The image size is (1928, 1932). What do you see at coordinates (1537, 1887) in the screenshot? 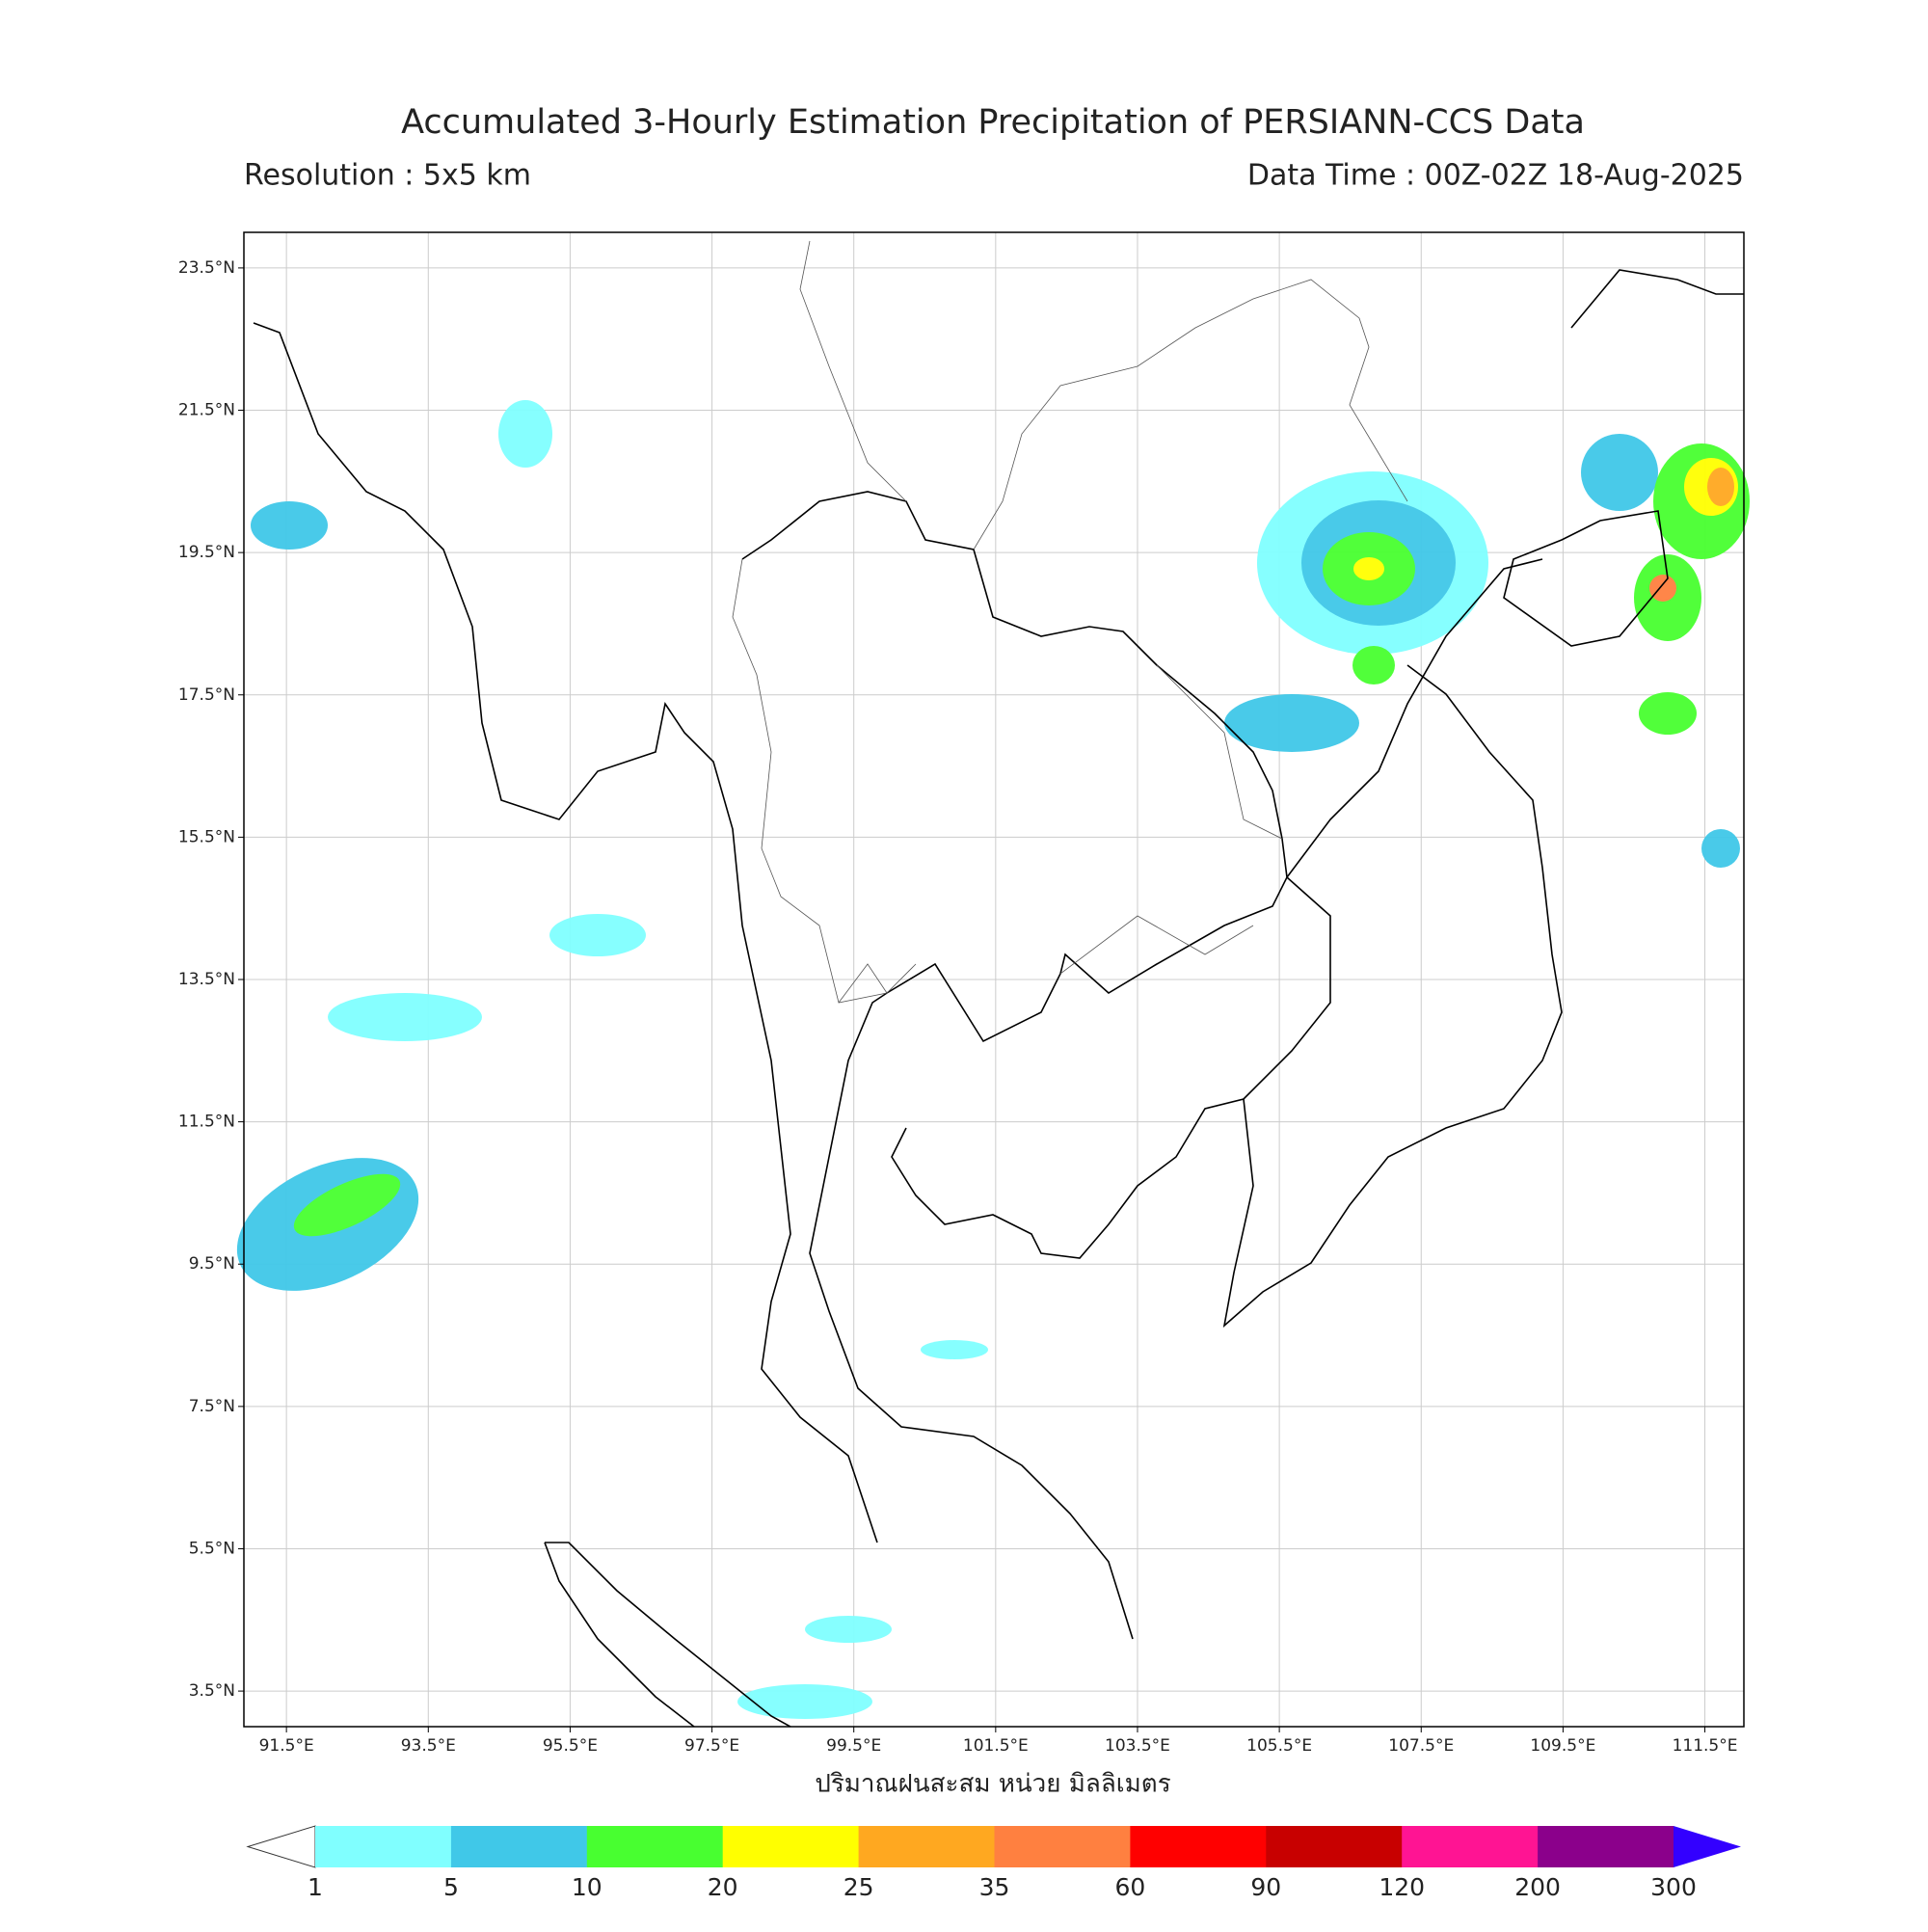
I see `colorbar-tick-label: 200` at bounding box center [1537, 1887].